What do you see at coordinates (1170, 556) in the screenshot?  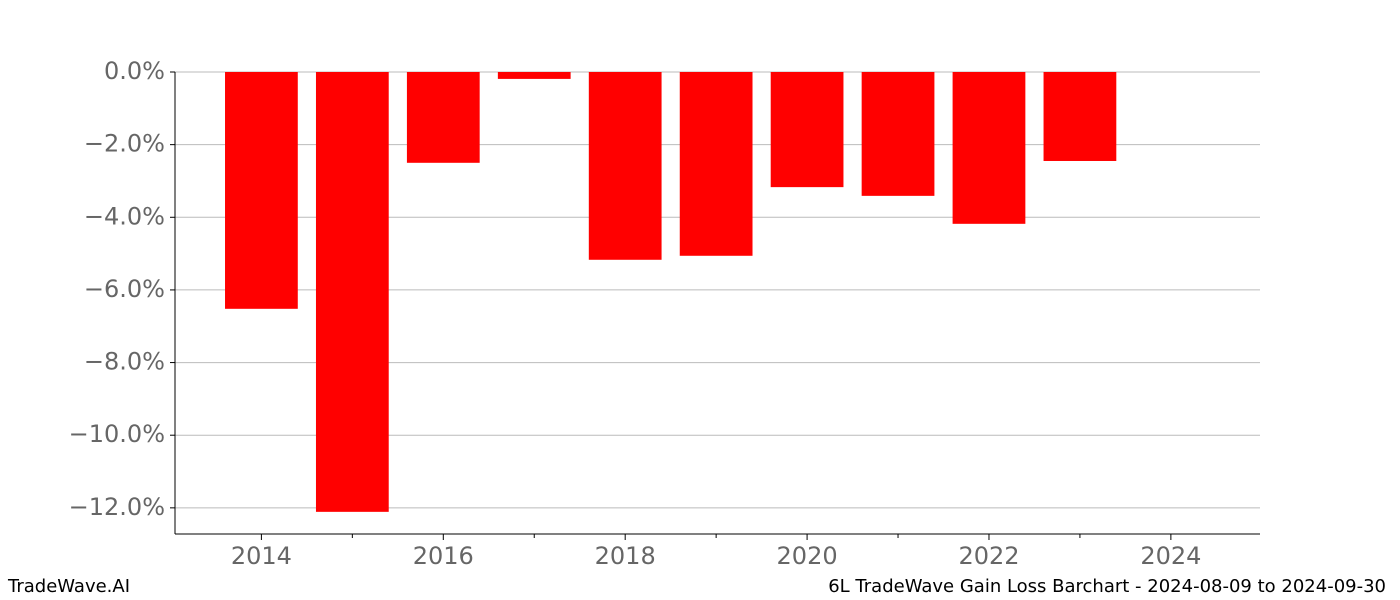 I see `x-tick-label: 2024` at bounding box center [1170, 556].